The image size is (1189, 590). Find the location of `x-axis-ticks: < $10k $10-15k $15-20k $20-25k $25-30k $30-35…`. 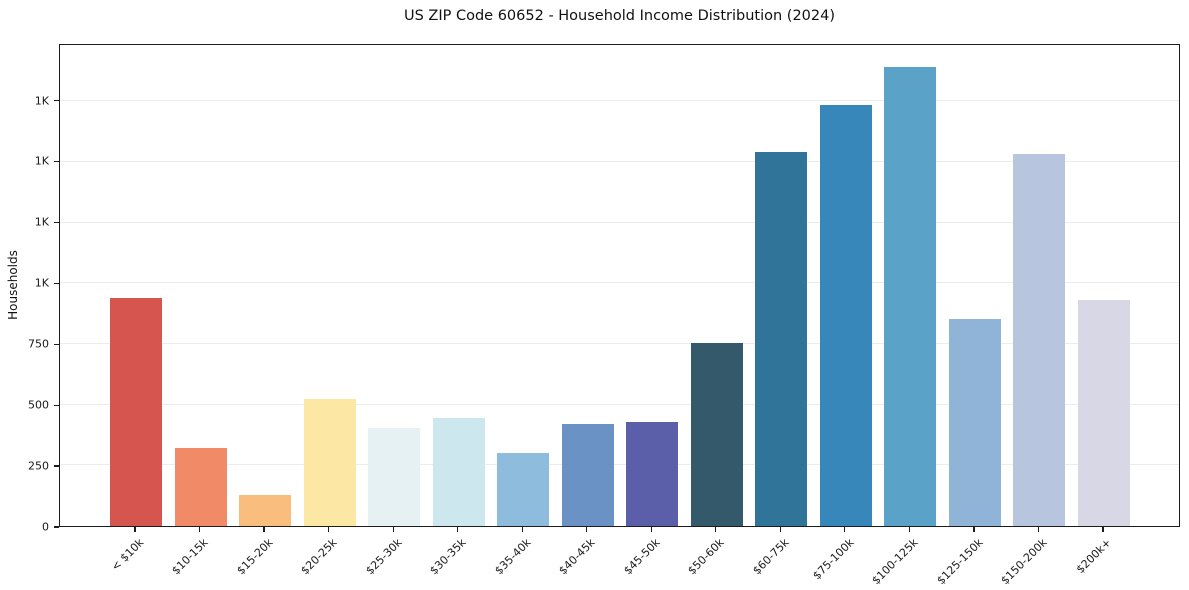

x-axis-ticks: < $10k $10-15k $15-20k $20-25k $25-30k $30-35… is located at coordinates (619, 558).